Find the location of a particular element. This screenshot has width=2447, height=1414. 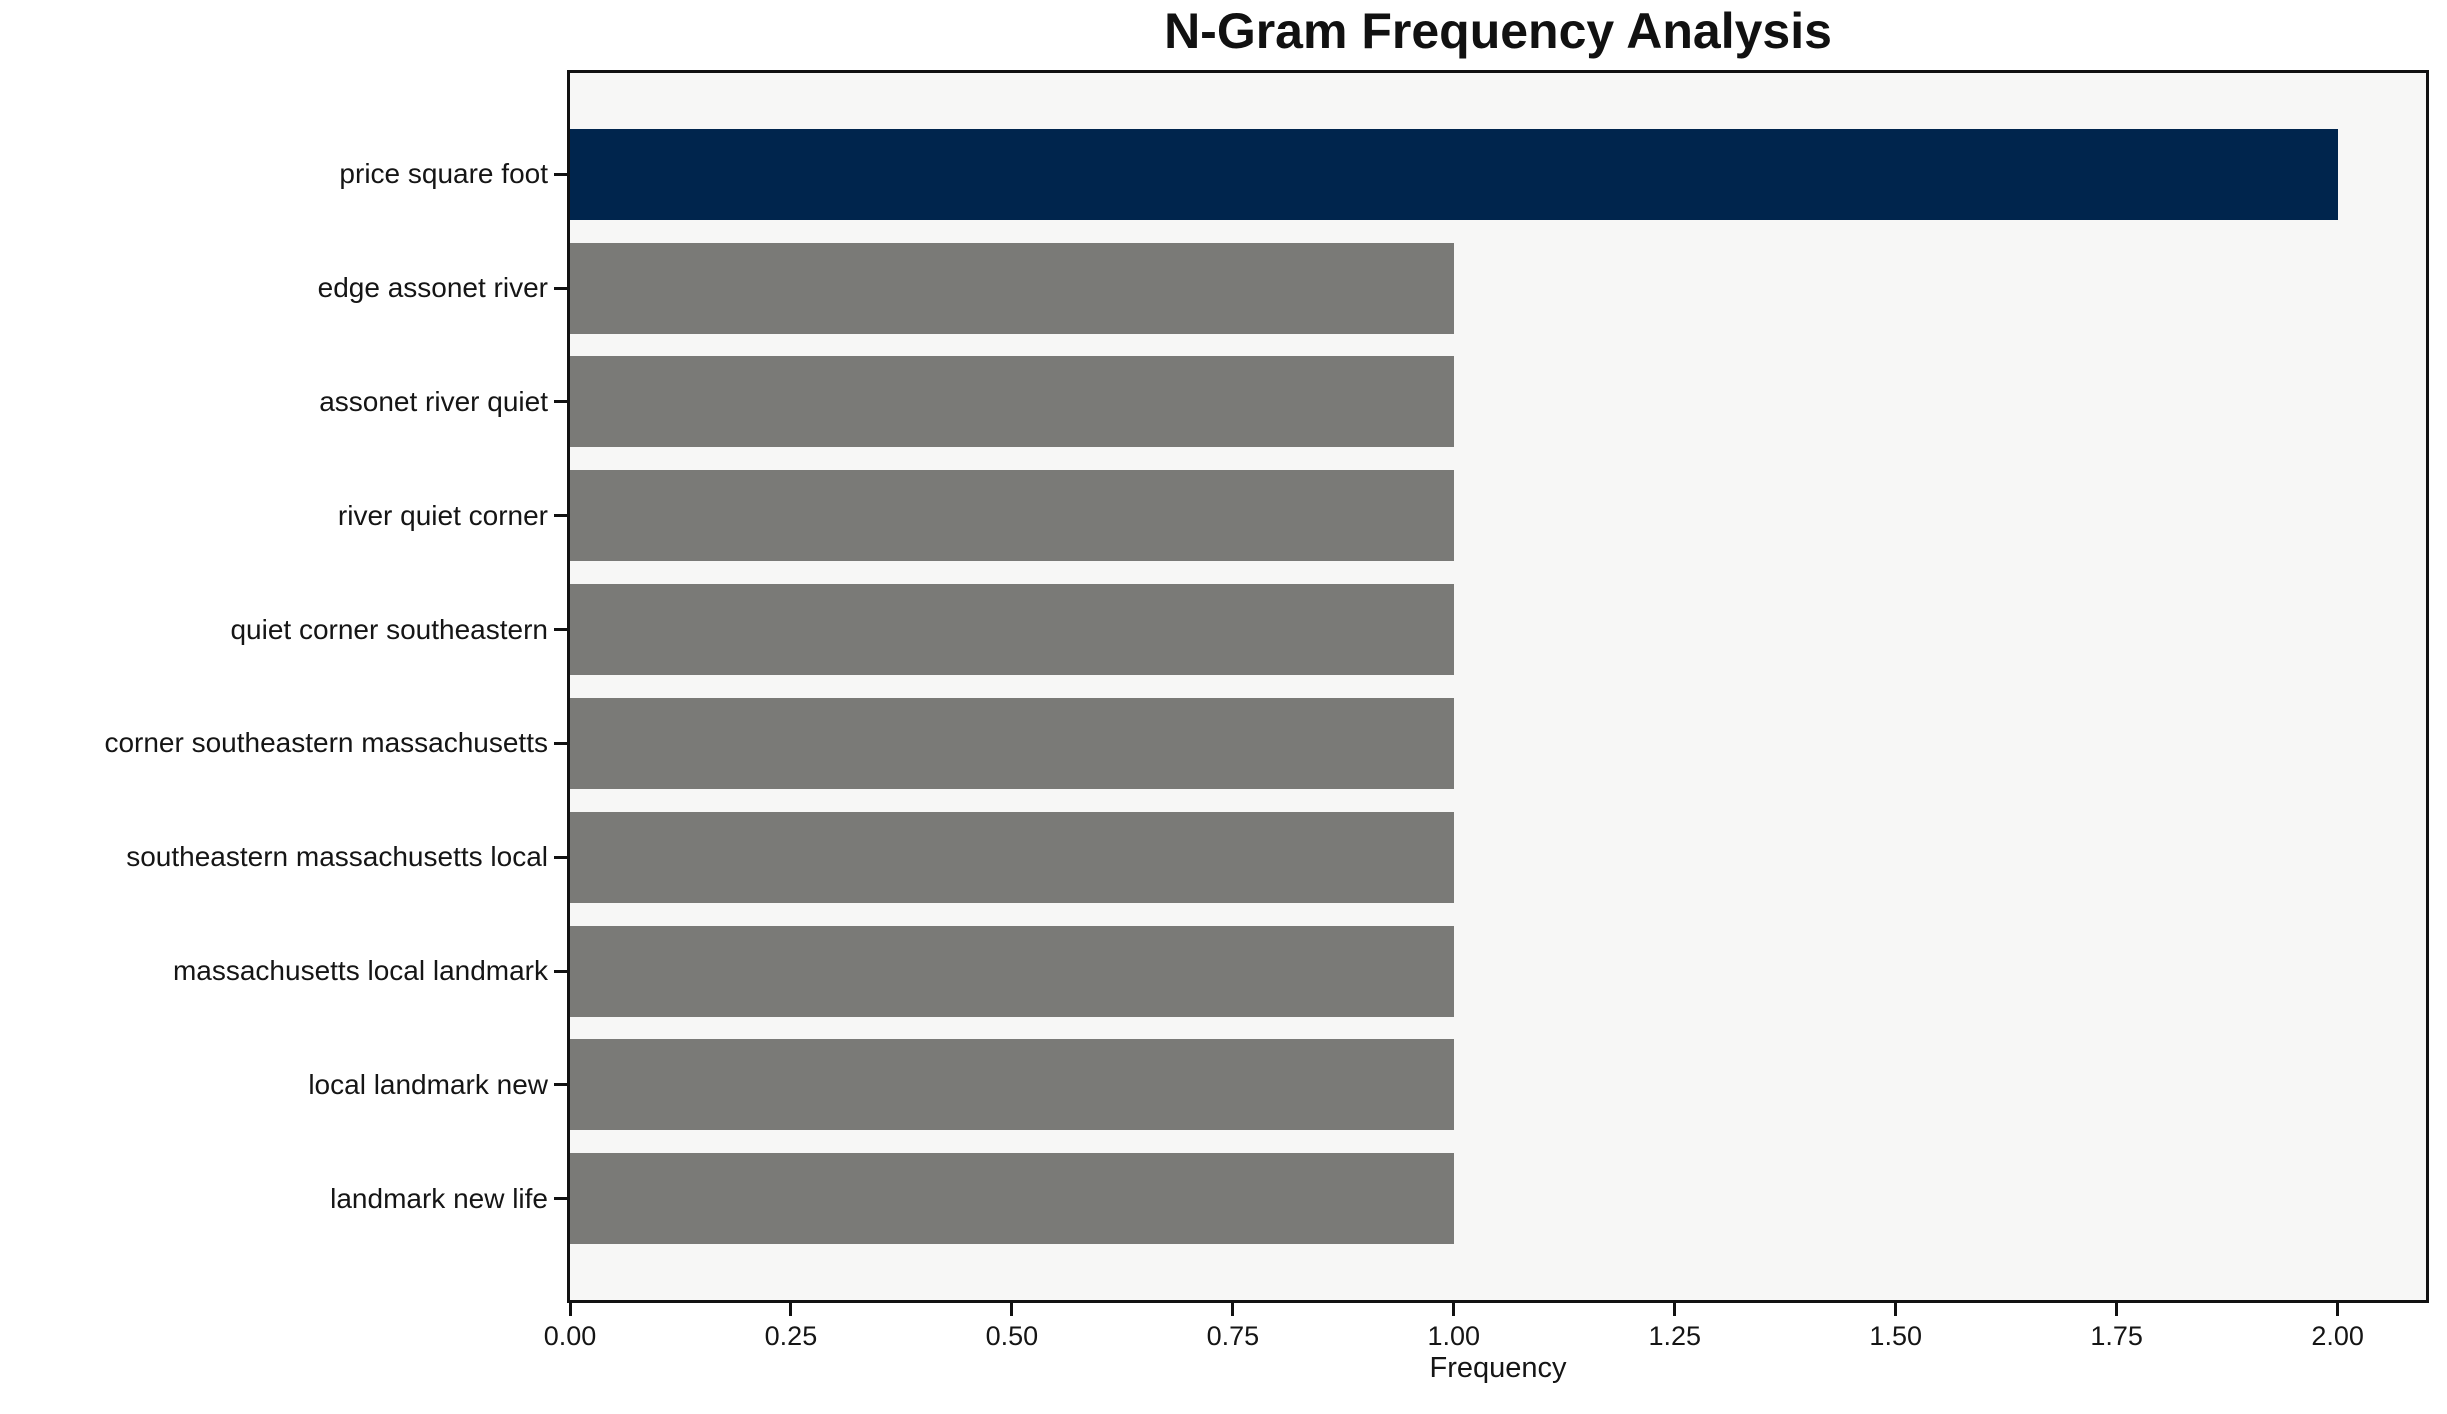

x-tick-label: 0.50 is located at coordinates (1012, 1336).